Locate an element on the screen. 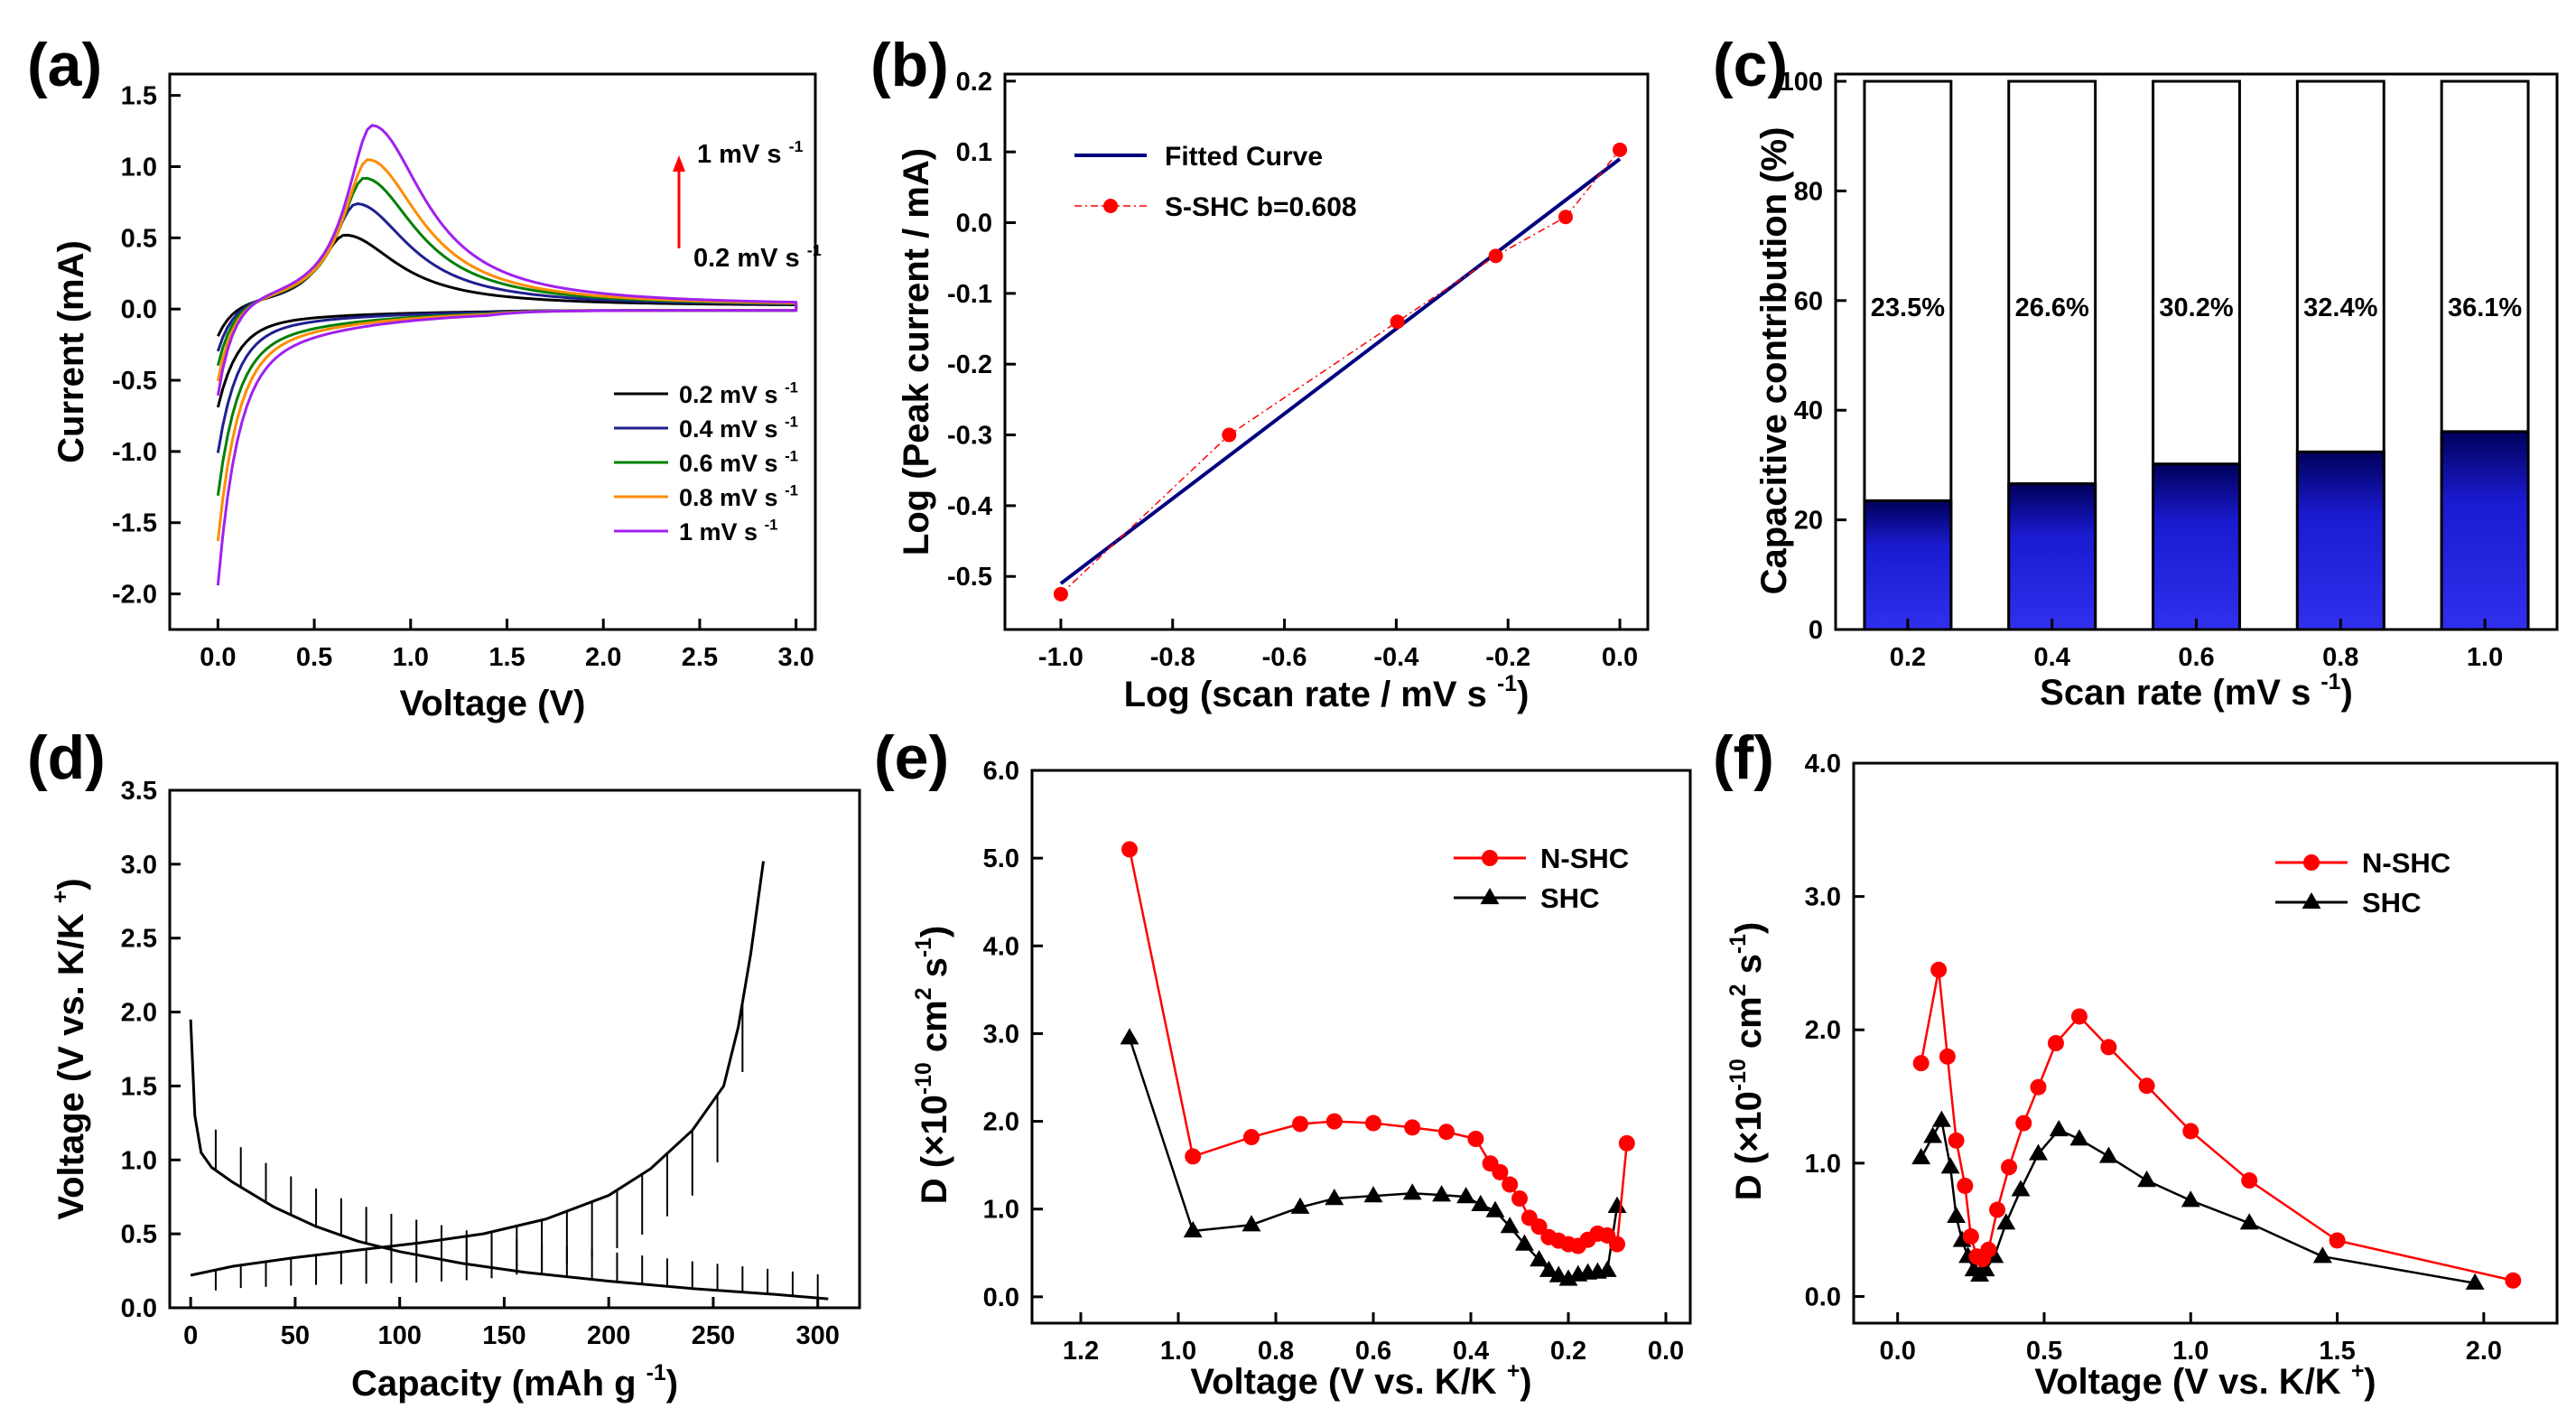 This screenshot has width=2576, height=1427. panel-a-y-tick-label: 1.0 is located at coordinates (139, 168).